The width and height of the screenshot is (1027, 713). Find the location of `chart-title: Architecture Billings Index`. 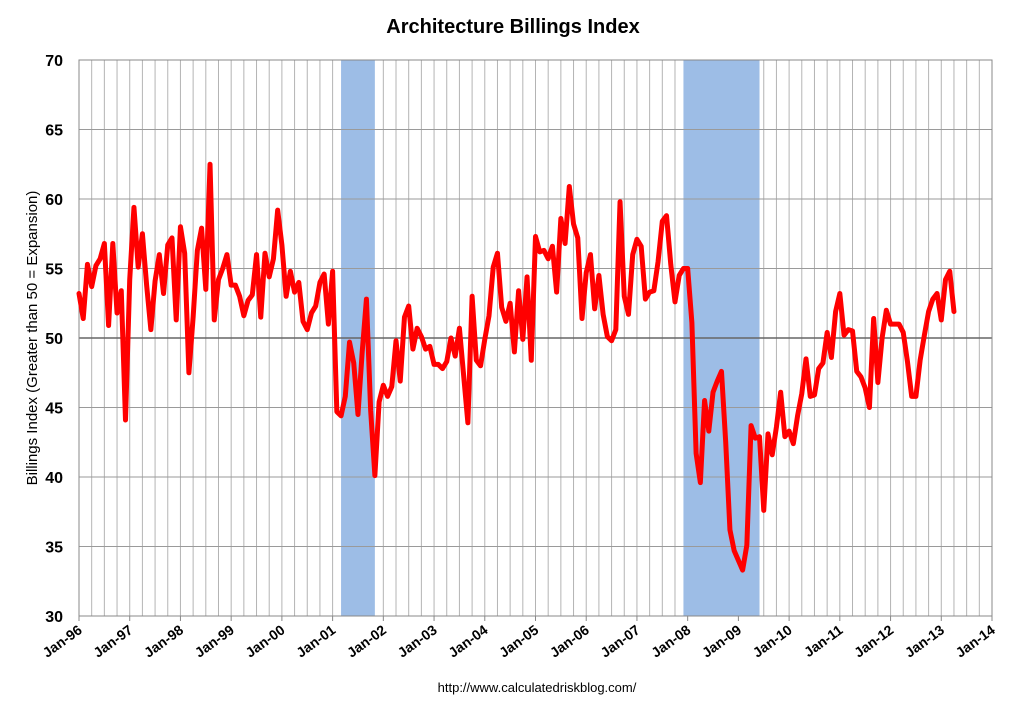

chart-title: Architecture Billings Index is located at coordinates (512, 27).